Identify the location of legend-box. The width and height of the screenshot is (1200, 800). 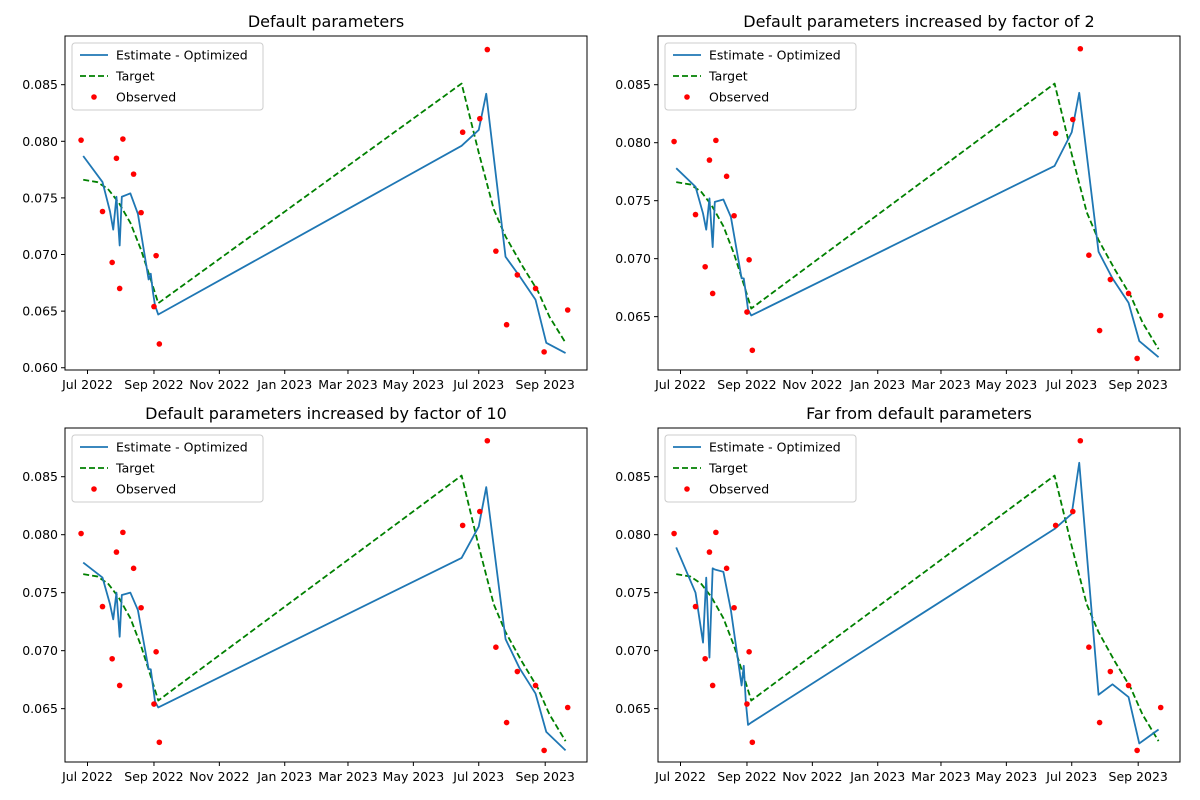
(760, 76).